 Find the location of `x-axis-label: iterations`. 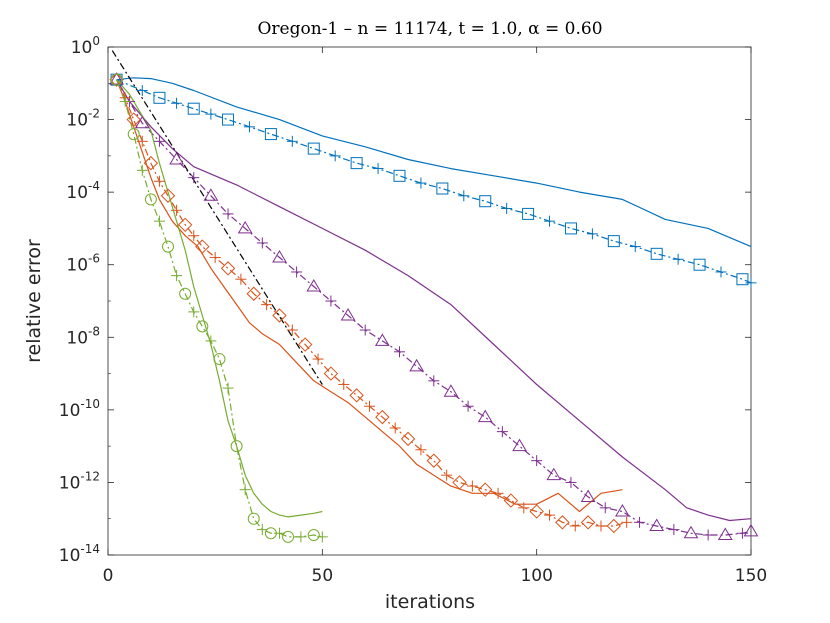

x-axis-label: iterations is located at coordinates (430, 602).